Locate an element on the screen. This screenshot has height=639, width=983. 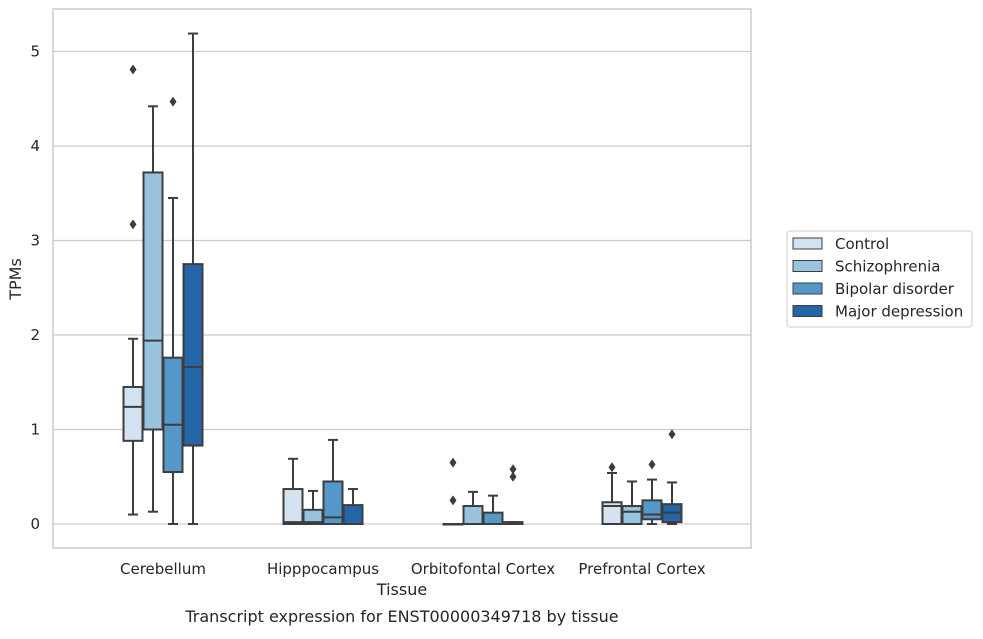
y-tick-label: 4 is located at coordinates (35, 146).